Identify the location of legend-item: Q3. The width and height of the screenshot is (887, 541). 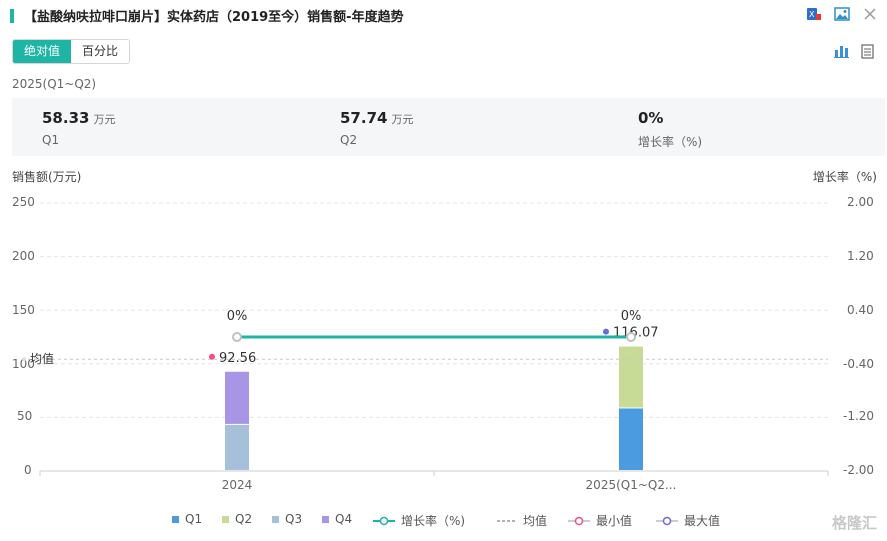
(287, 519).